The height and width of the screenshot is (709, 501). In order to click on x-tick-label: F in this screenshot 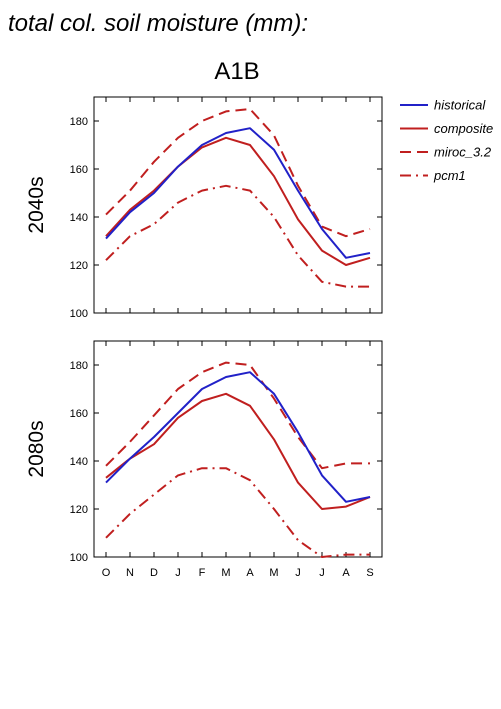, I will do `click(202, 573)`.